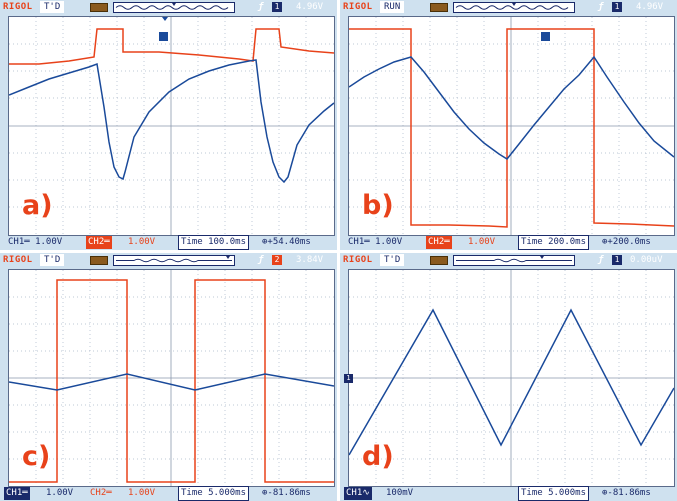 This screenshot has width=677, height=501. What do you see at coordinates (348, 378) in the screenshot?
I see `ch1-ground-marker: 1` at bounding box center [348, 378].